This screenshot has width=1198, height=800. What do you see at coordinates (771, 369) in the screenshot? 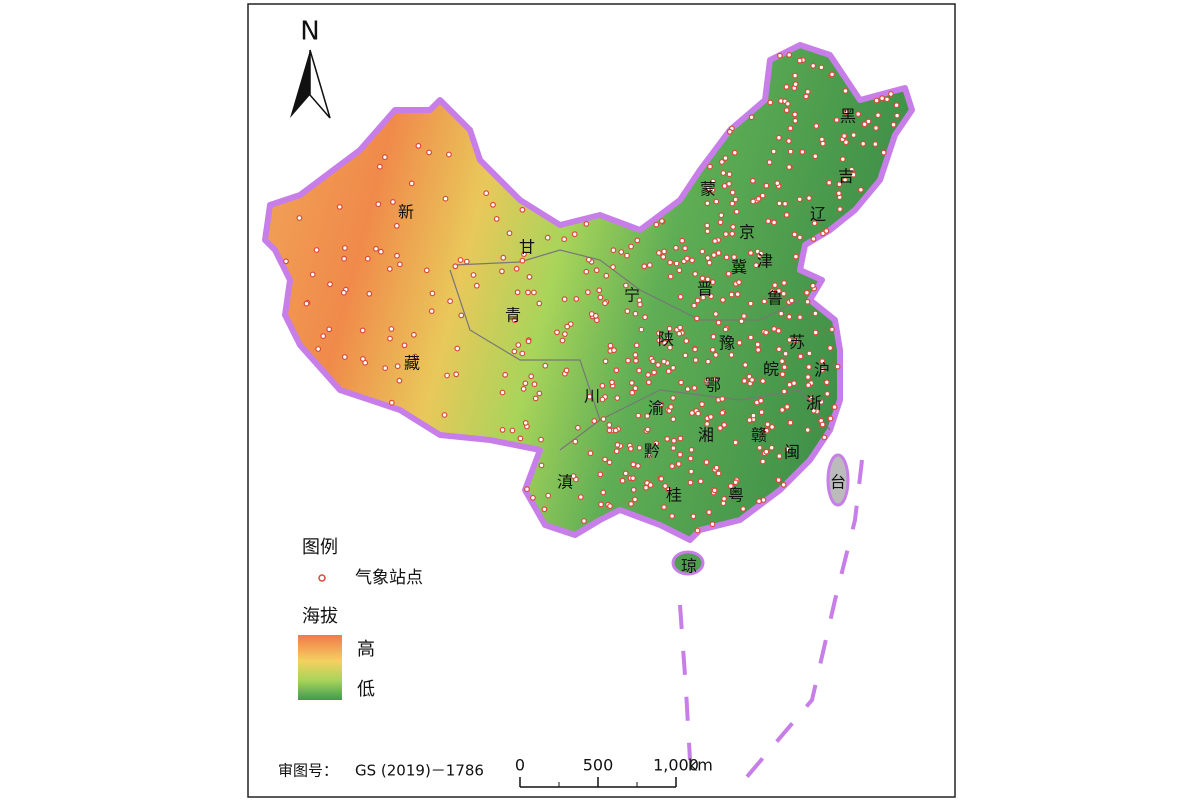
I see `province-label: 皖` at bounding box center [771, 369].